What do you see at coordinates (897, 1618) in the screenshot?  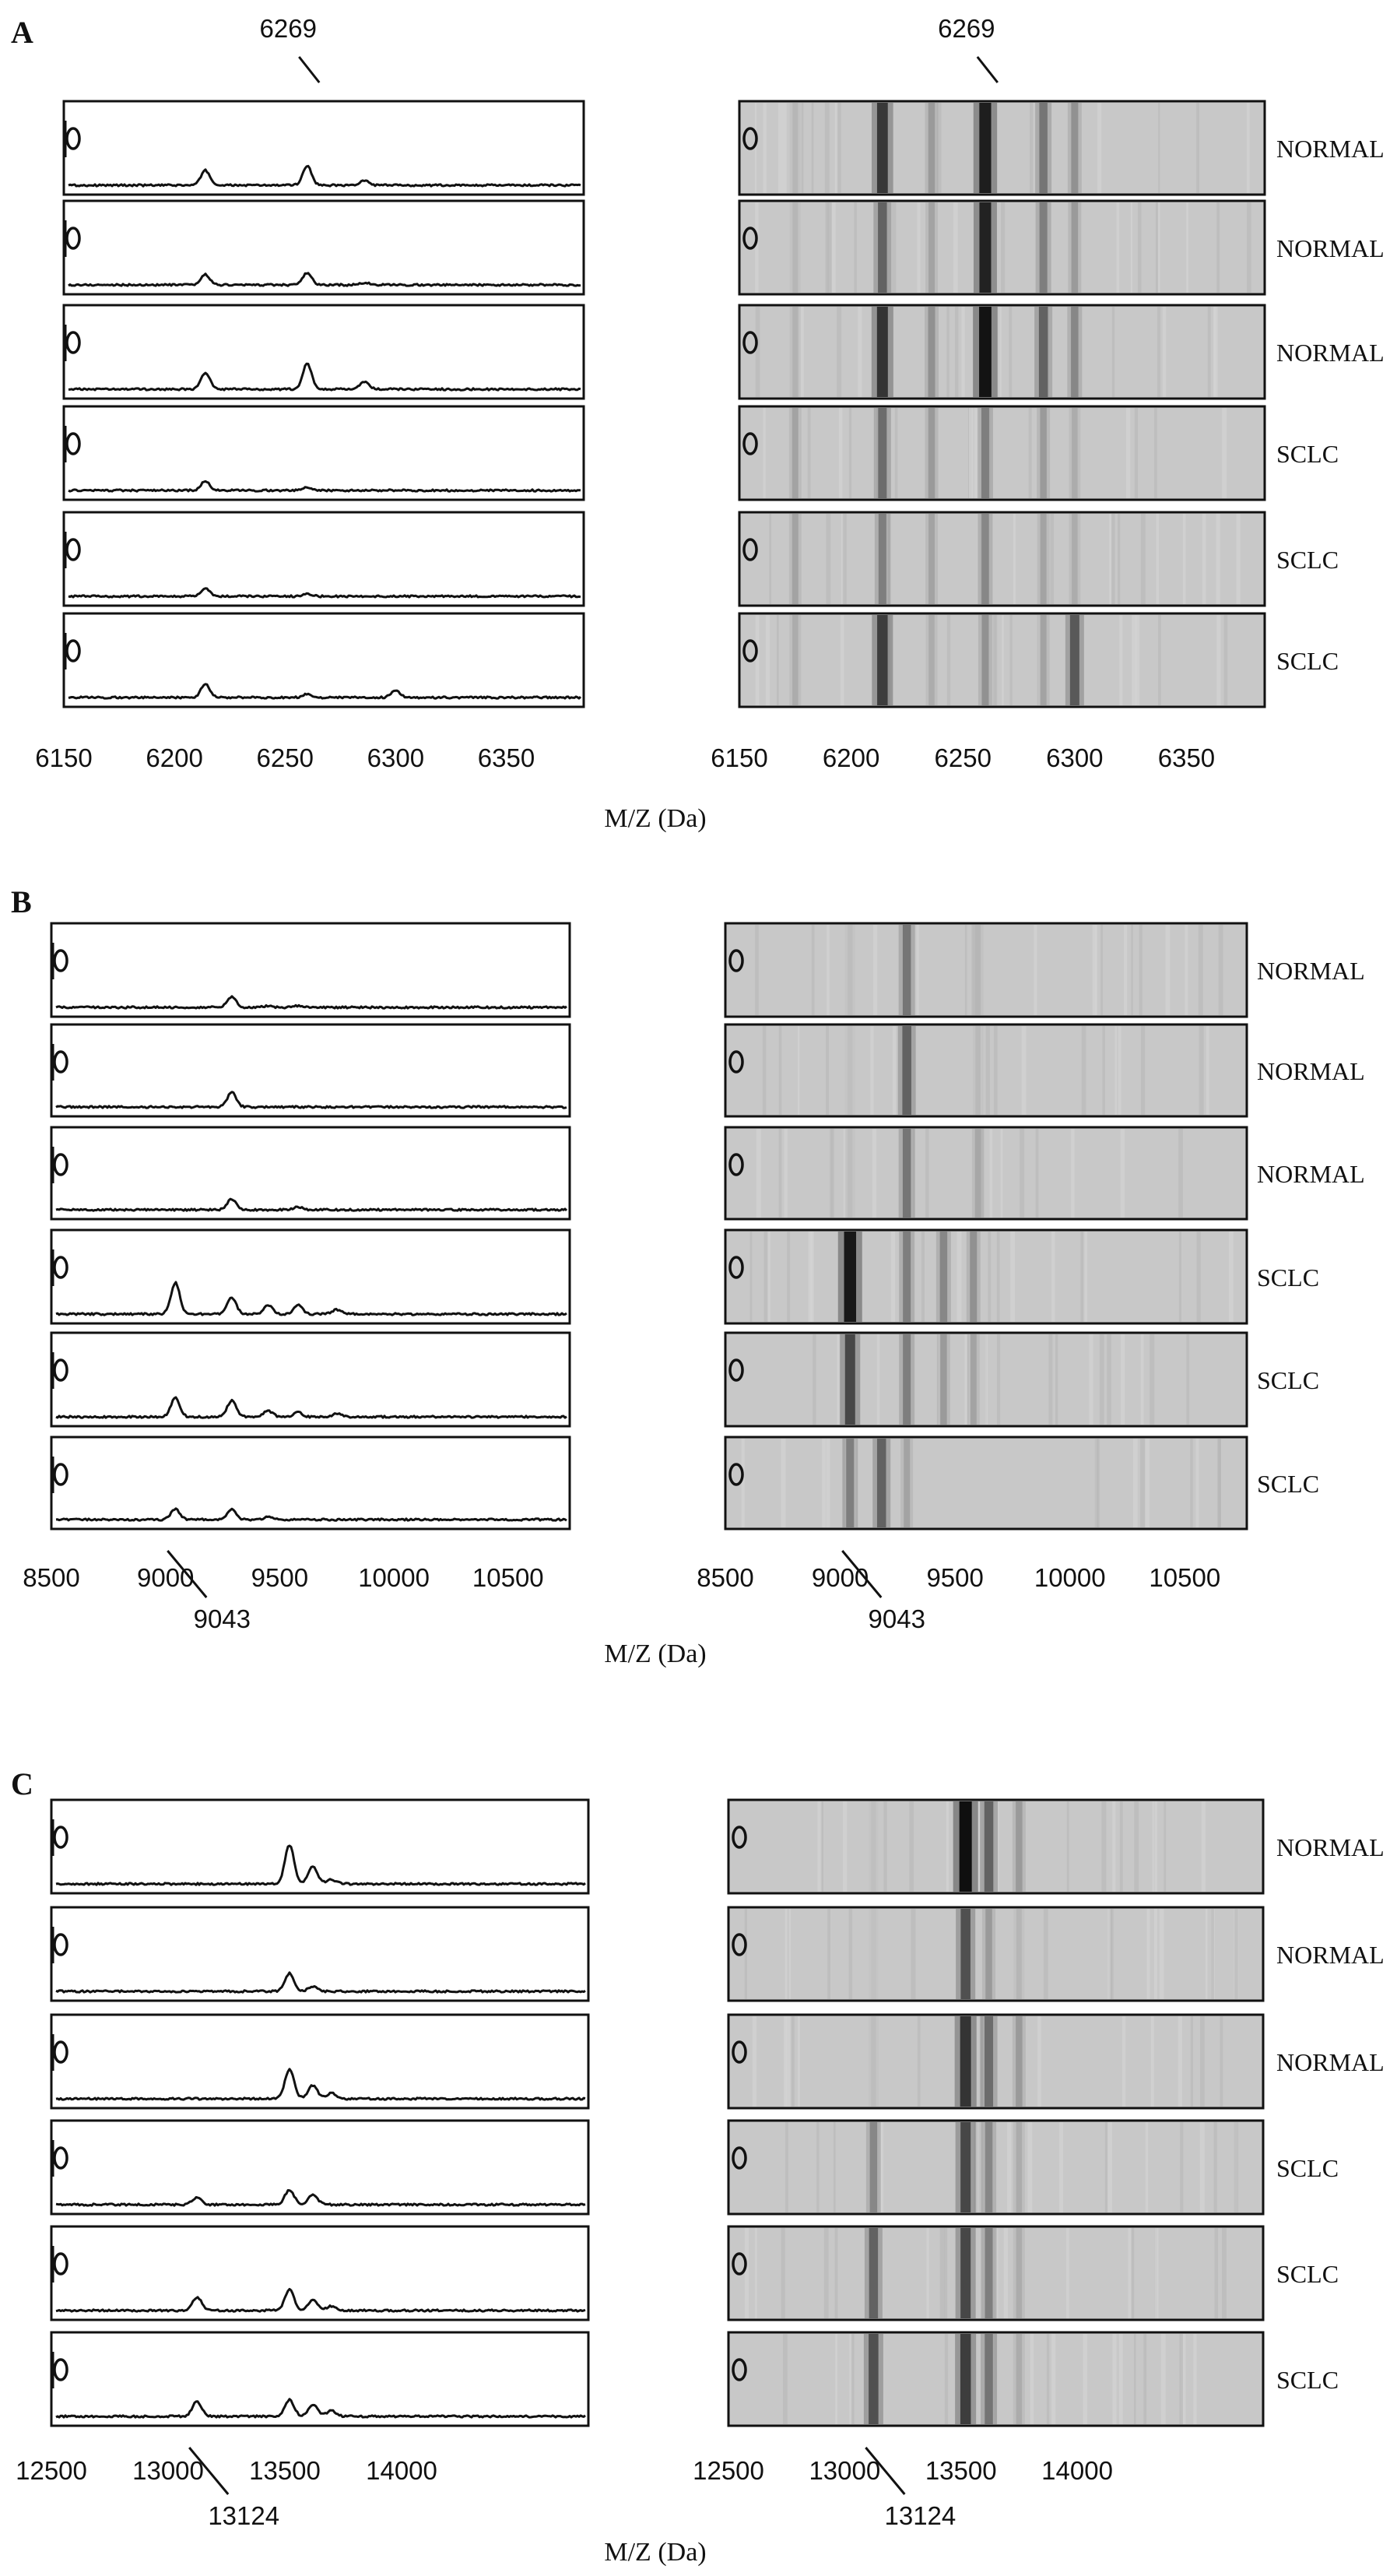 I see `marker-label: 9043` at bounding box center [897, 1618].